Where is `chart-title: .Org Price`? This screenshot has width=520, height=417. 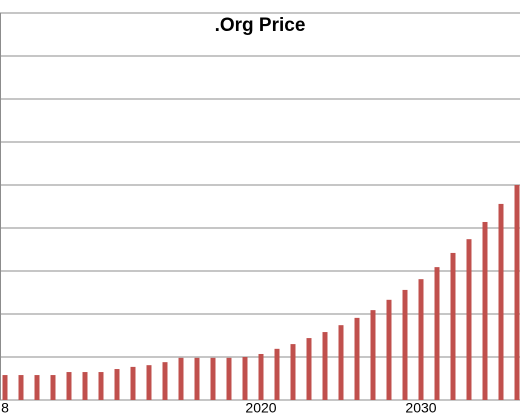
chart-title: .Org Price is located at coordinates (260, 25).